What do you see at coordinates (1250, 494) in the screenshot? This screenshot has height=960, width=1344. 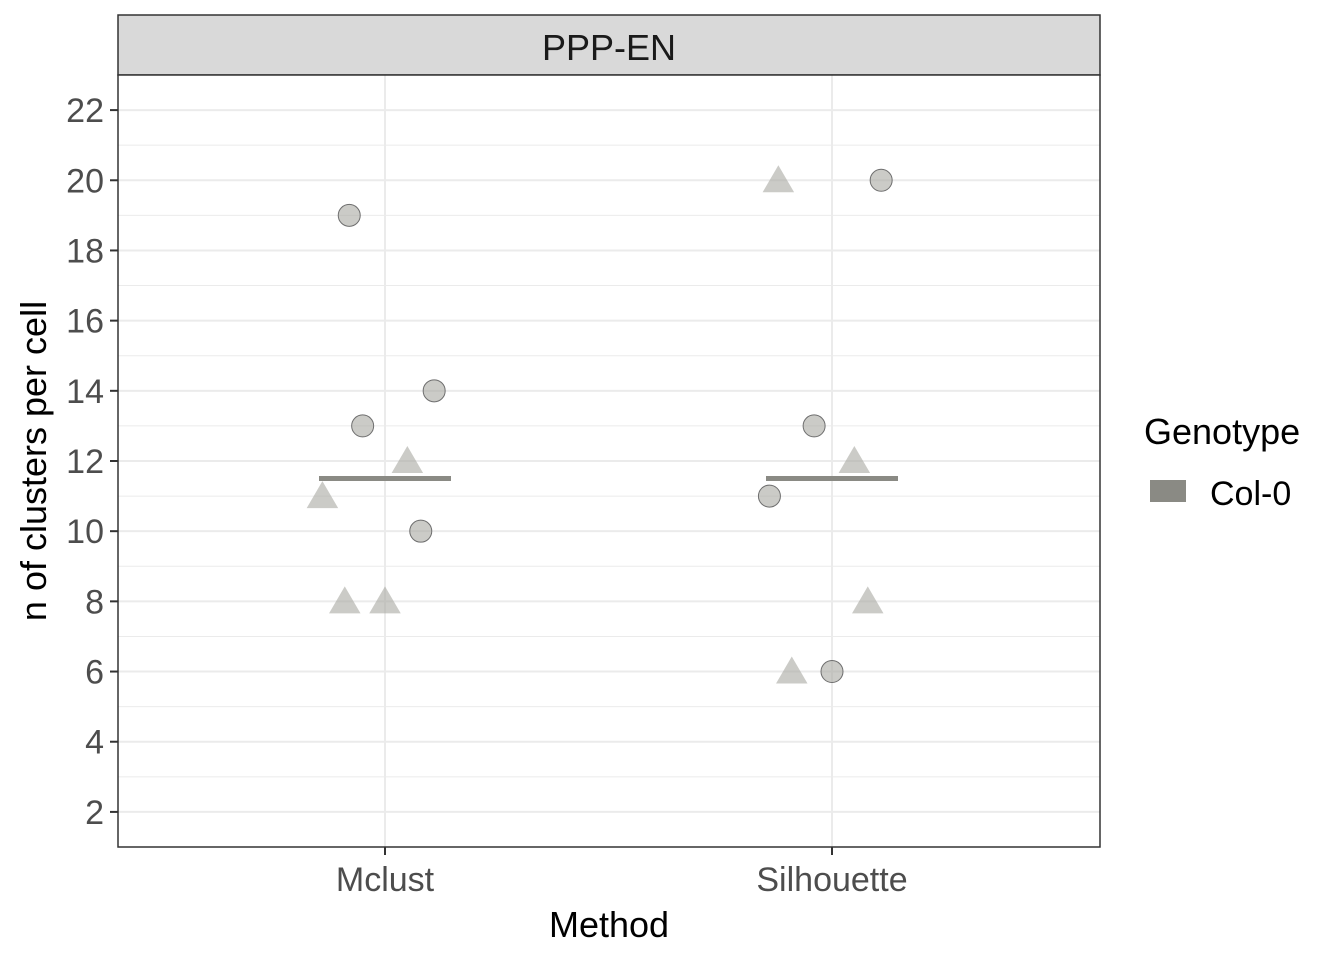 I see `legend-label-col-0: Col-0` at bounding box center [1250, 494].